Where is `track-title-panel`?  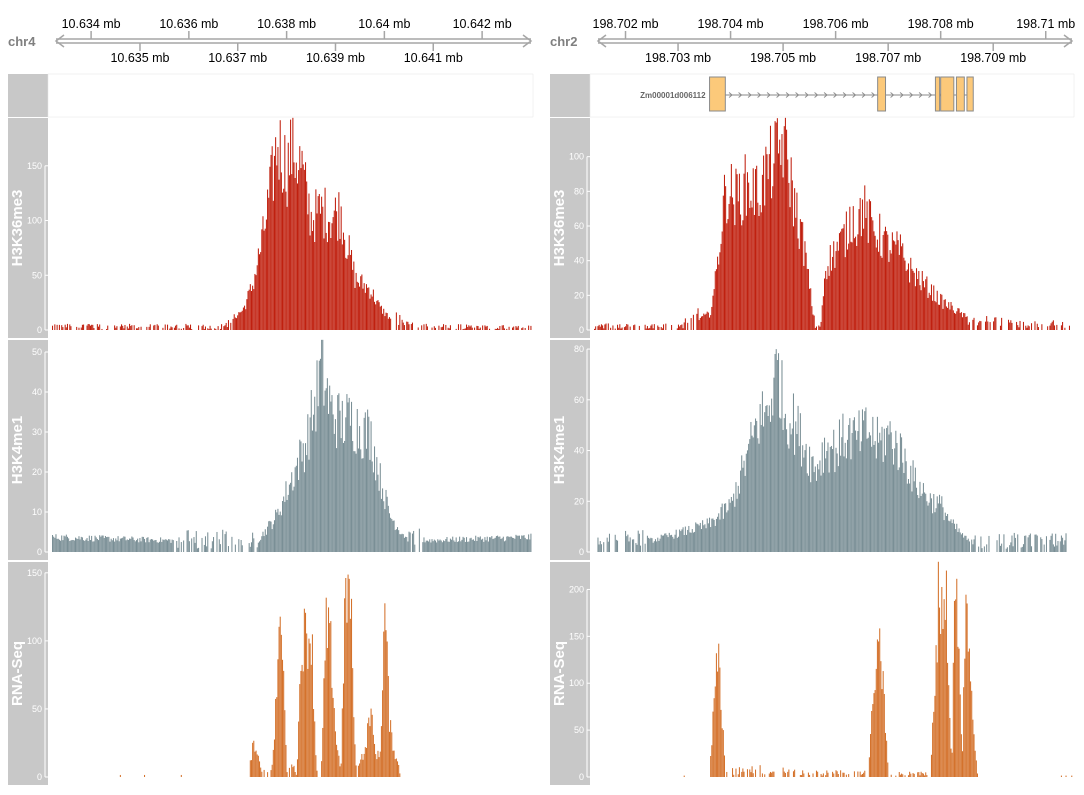 track-title-panel is located at coordinates (570, 228).